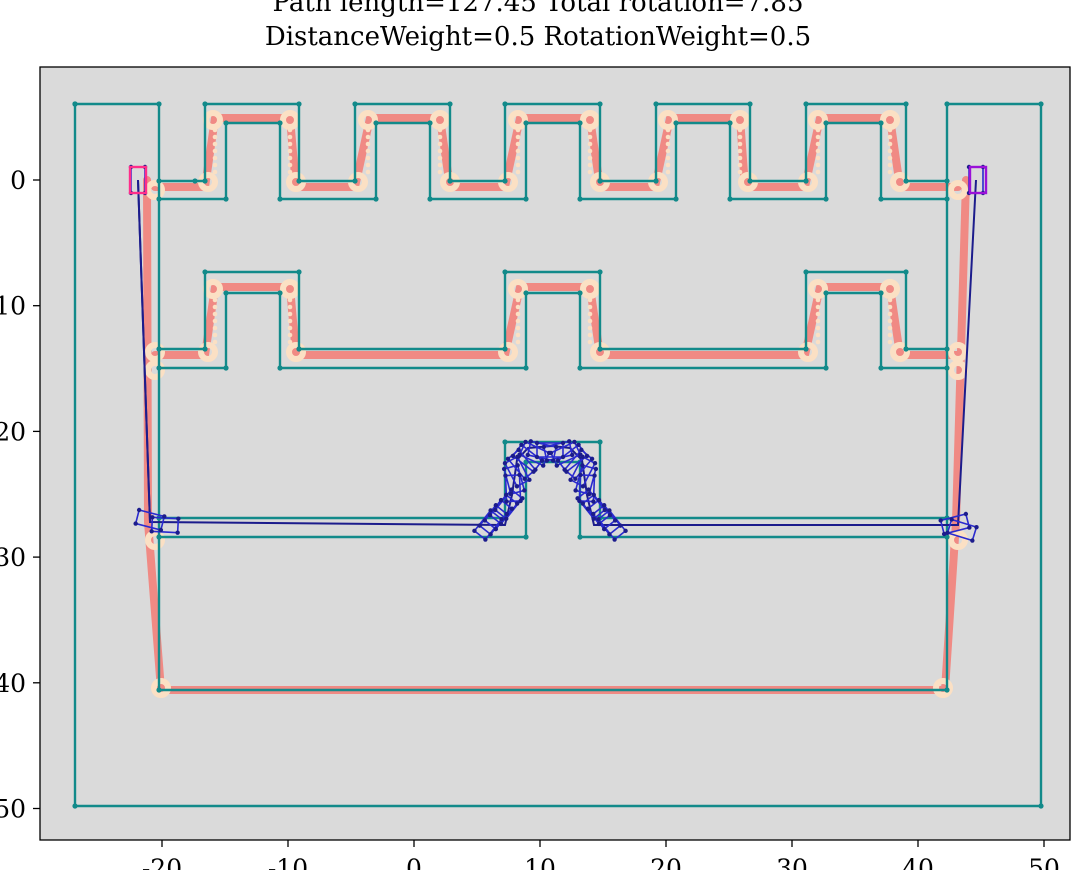 Image resolution: width=1076 pixels, height=870 pixels. Describe the element at coordinates (13, 683) in the screenshot. I see `y-tick-label: 40` at that location.